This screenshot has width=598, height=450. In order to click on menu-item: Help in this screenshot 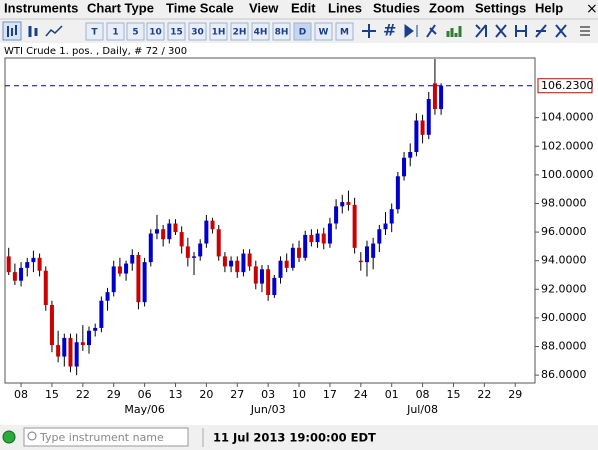, I will do `click(549, 7)`.